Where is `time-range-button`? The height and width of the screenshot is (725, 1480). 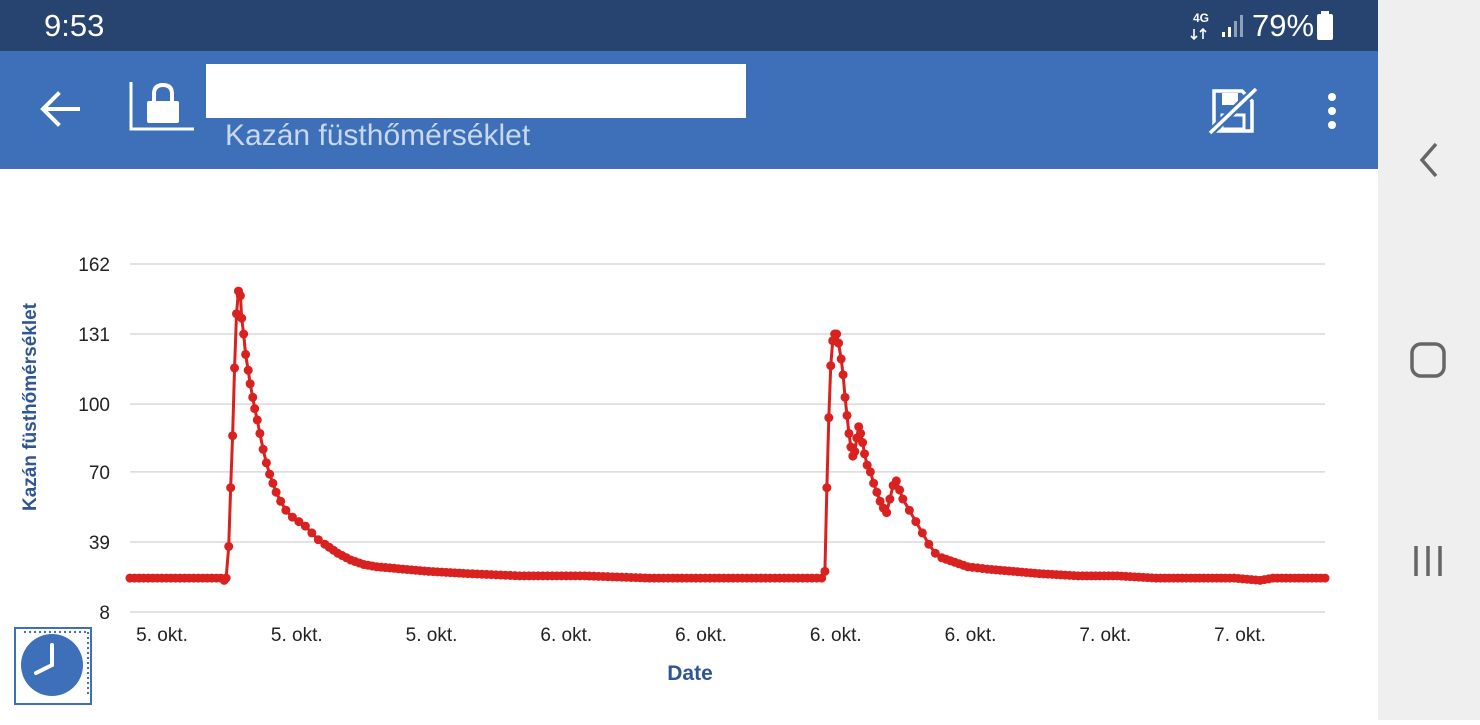 time-range-button is located at coordinates (53, 666).